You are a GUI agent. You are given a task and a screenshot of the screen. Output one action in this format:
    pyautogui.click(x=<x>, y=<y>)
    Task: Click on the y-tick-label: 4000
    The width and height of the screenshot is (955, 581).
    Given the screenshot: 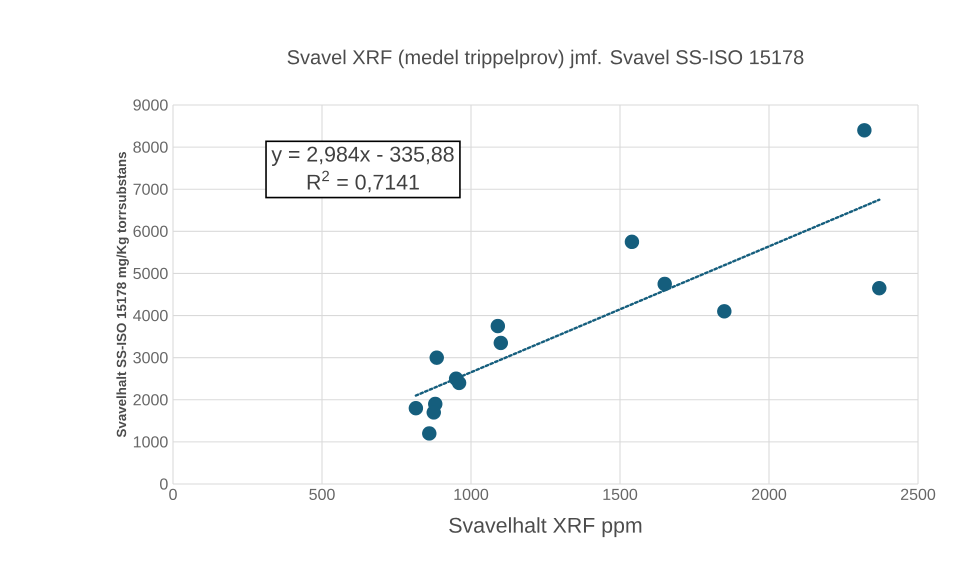 What is the action you would take?
    pyautogui.click(x=150, y=316)
    